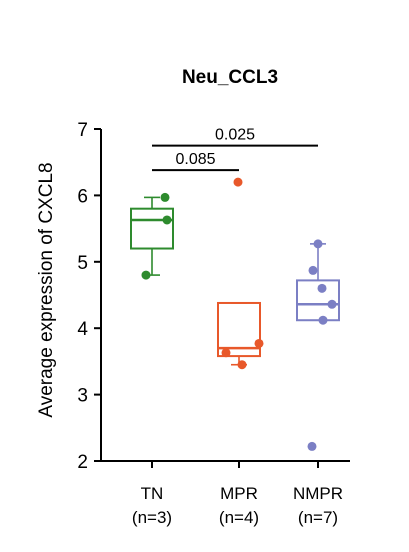 This screenshot has width=409, height=552. Describe the element at coordinates (152, 517) in the screenshot. I see `x-tick-count-label: (n=3)` at that location.